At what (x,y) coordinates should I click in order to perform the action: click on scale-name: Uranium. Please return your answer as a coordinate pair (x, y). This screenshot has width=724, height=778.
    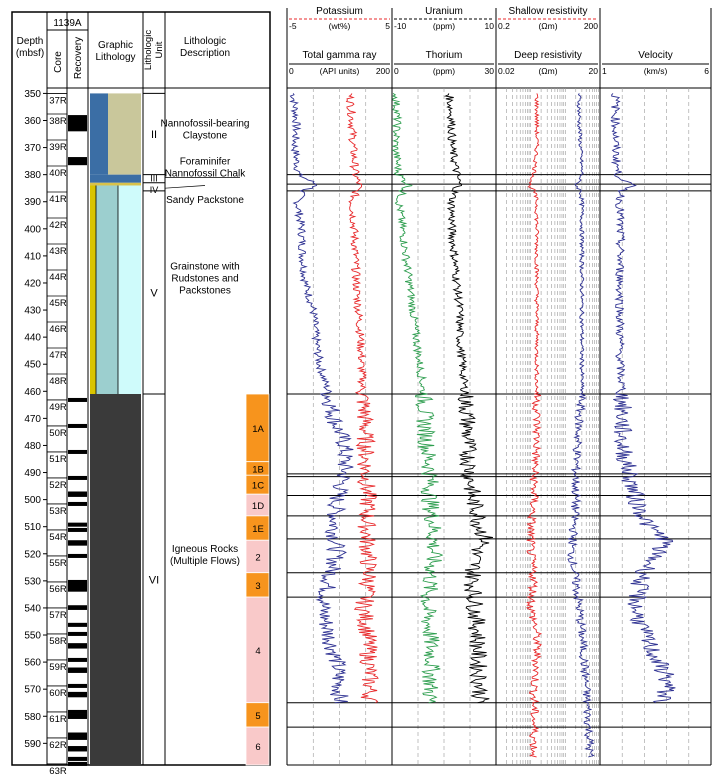
    Looking at the image, I should click on (444, 11).